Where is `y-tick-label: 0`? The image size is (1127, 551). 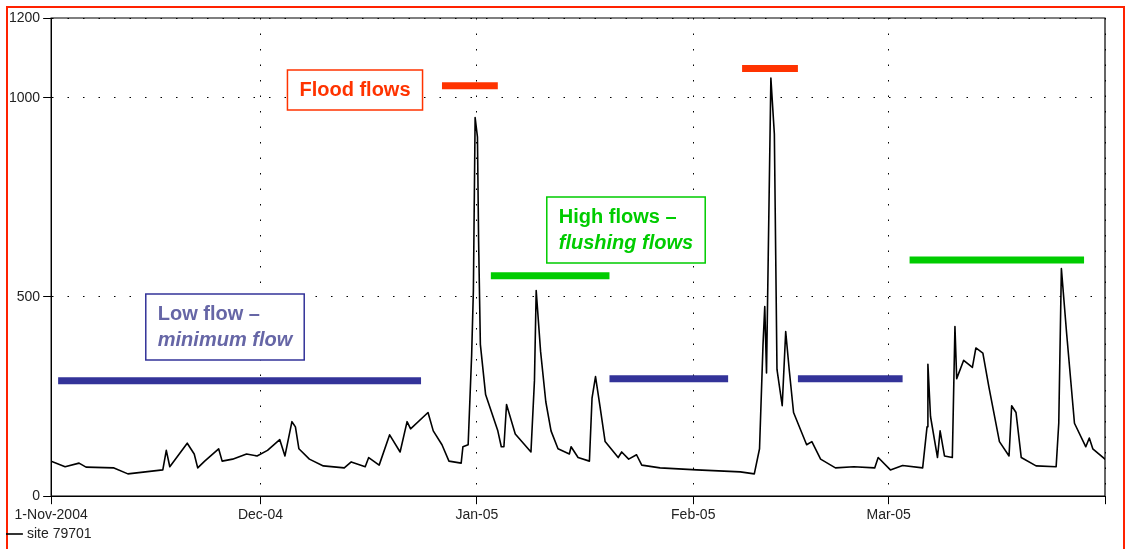
y-tick-label: 0 is located at coordinates (36, 495).